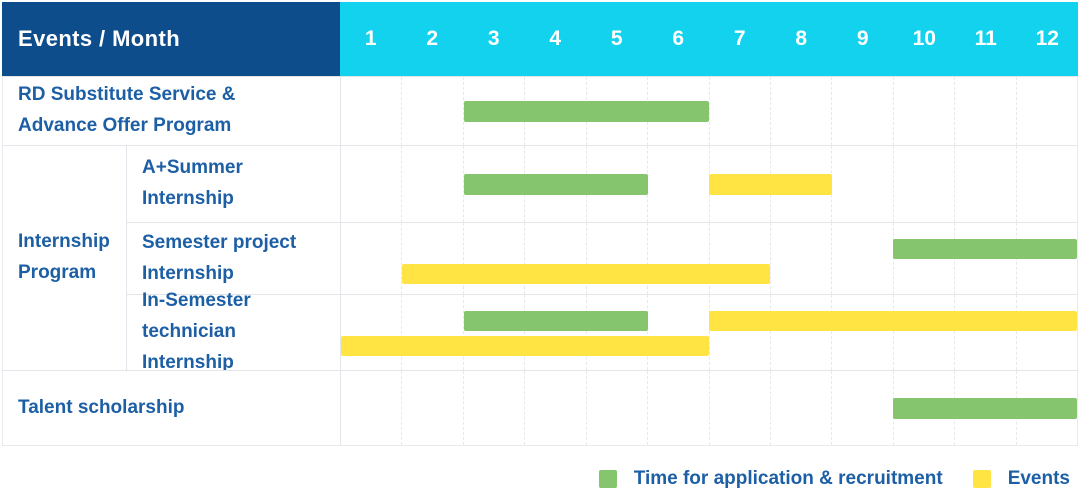 This screenshot has height=497, width=1080. What do you see at coordinates (99, 38) in the screenshot?
I see `table-title: Events / Month` at bounding box center [99, 38].